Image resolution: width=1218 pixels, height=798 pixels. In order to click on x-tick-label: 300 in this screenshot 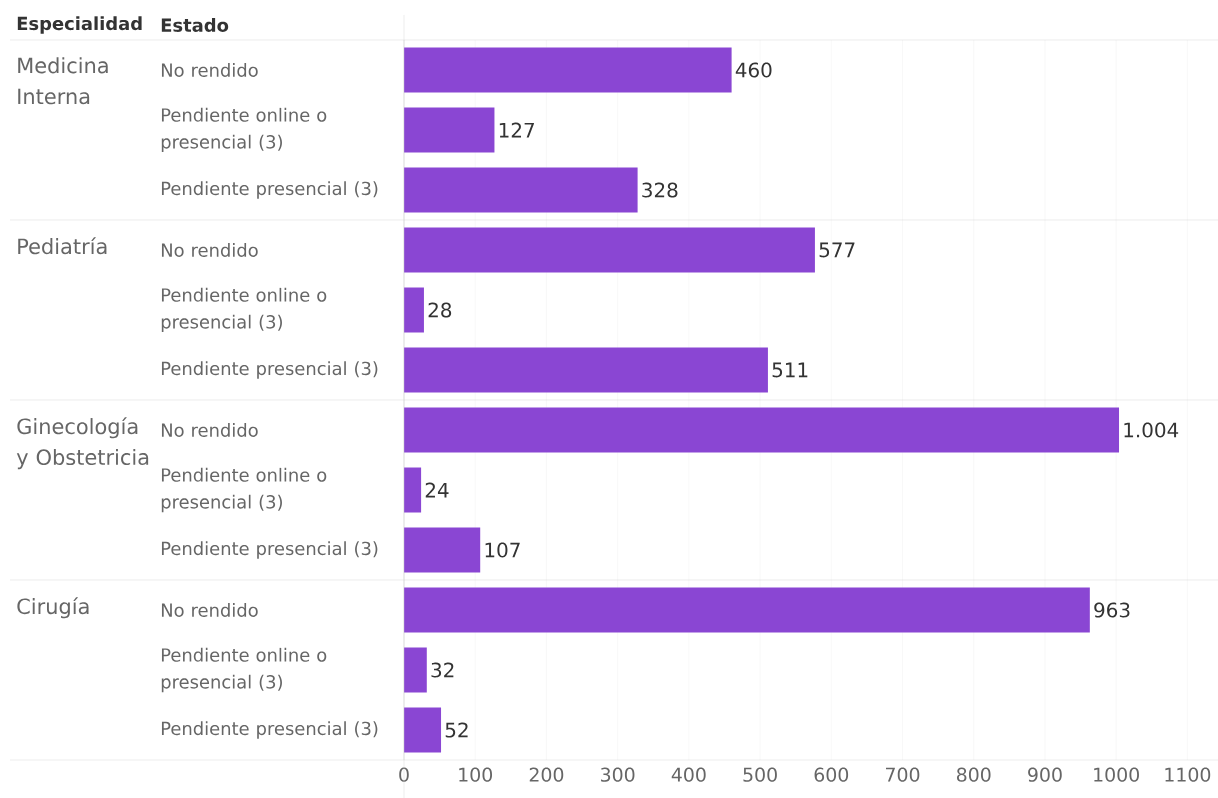, I will do `click(618, 774)`.